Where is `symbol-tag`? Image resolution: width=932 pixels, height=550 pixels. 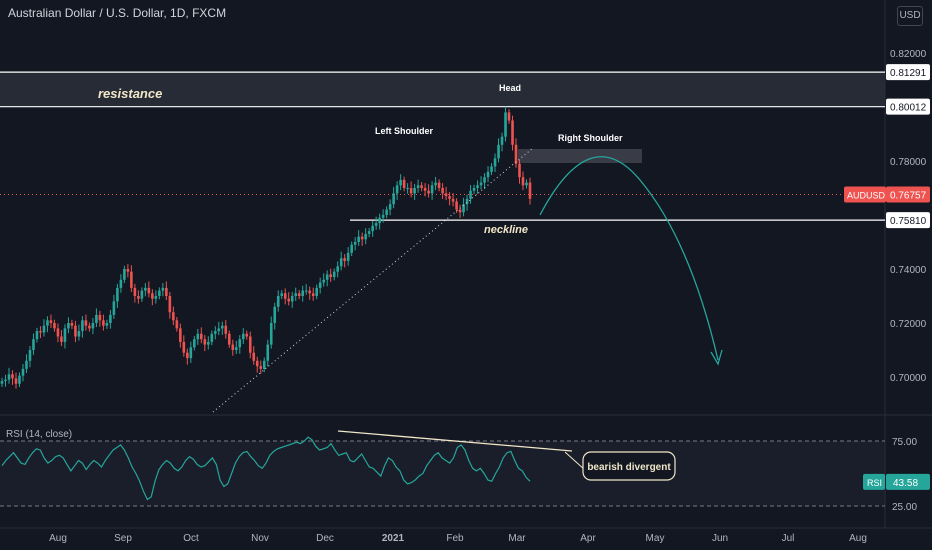
symbol-tag is located at coordinates (865, 194).